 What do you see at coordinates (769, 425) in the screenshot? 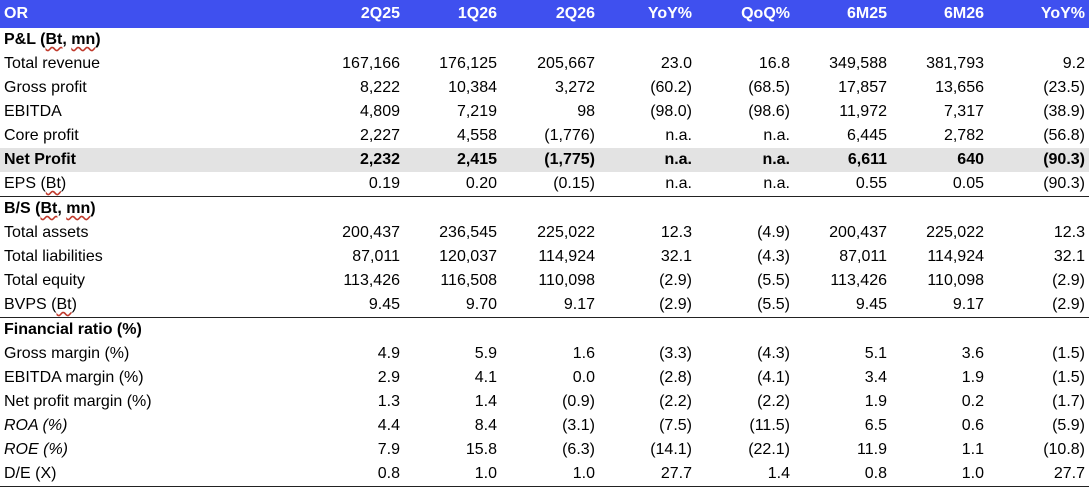
I see `row-value: (11.5)` at bounding box center [769, 425].